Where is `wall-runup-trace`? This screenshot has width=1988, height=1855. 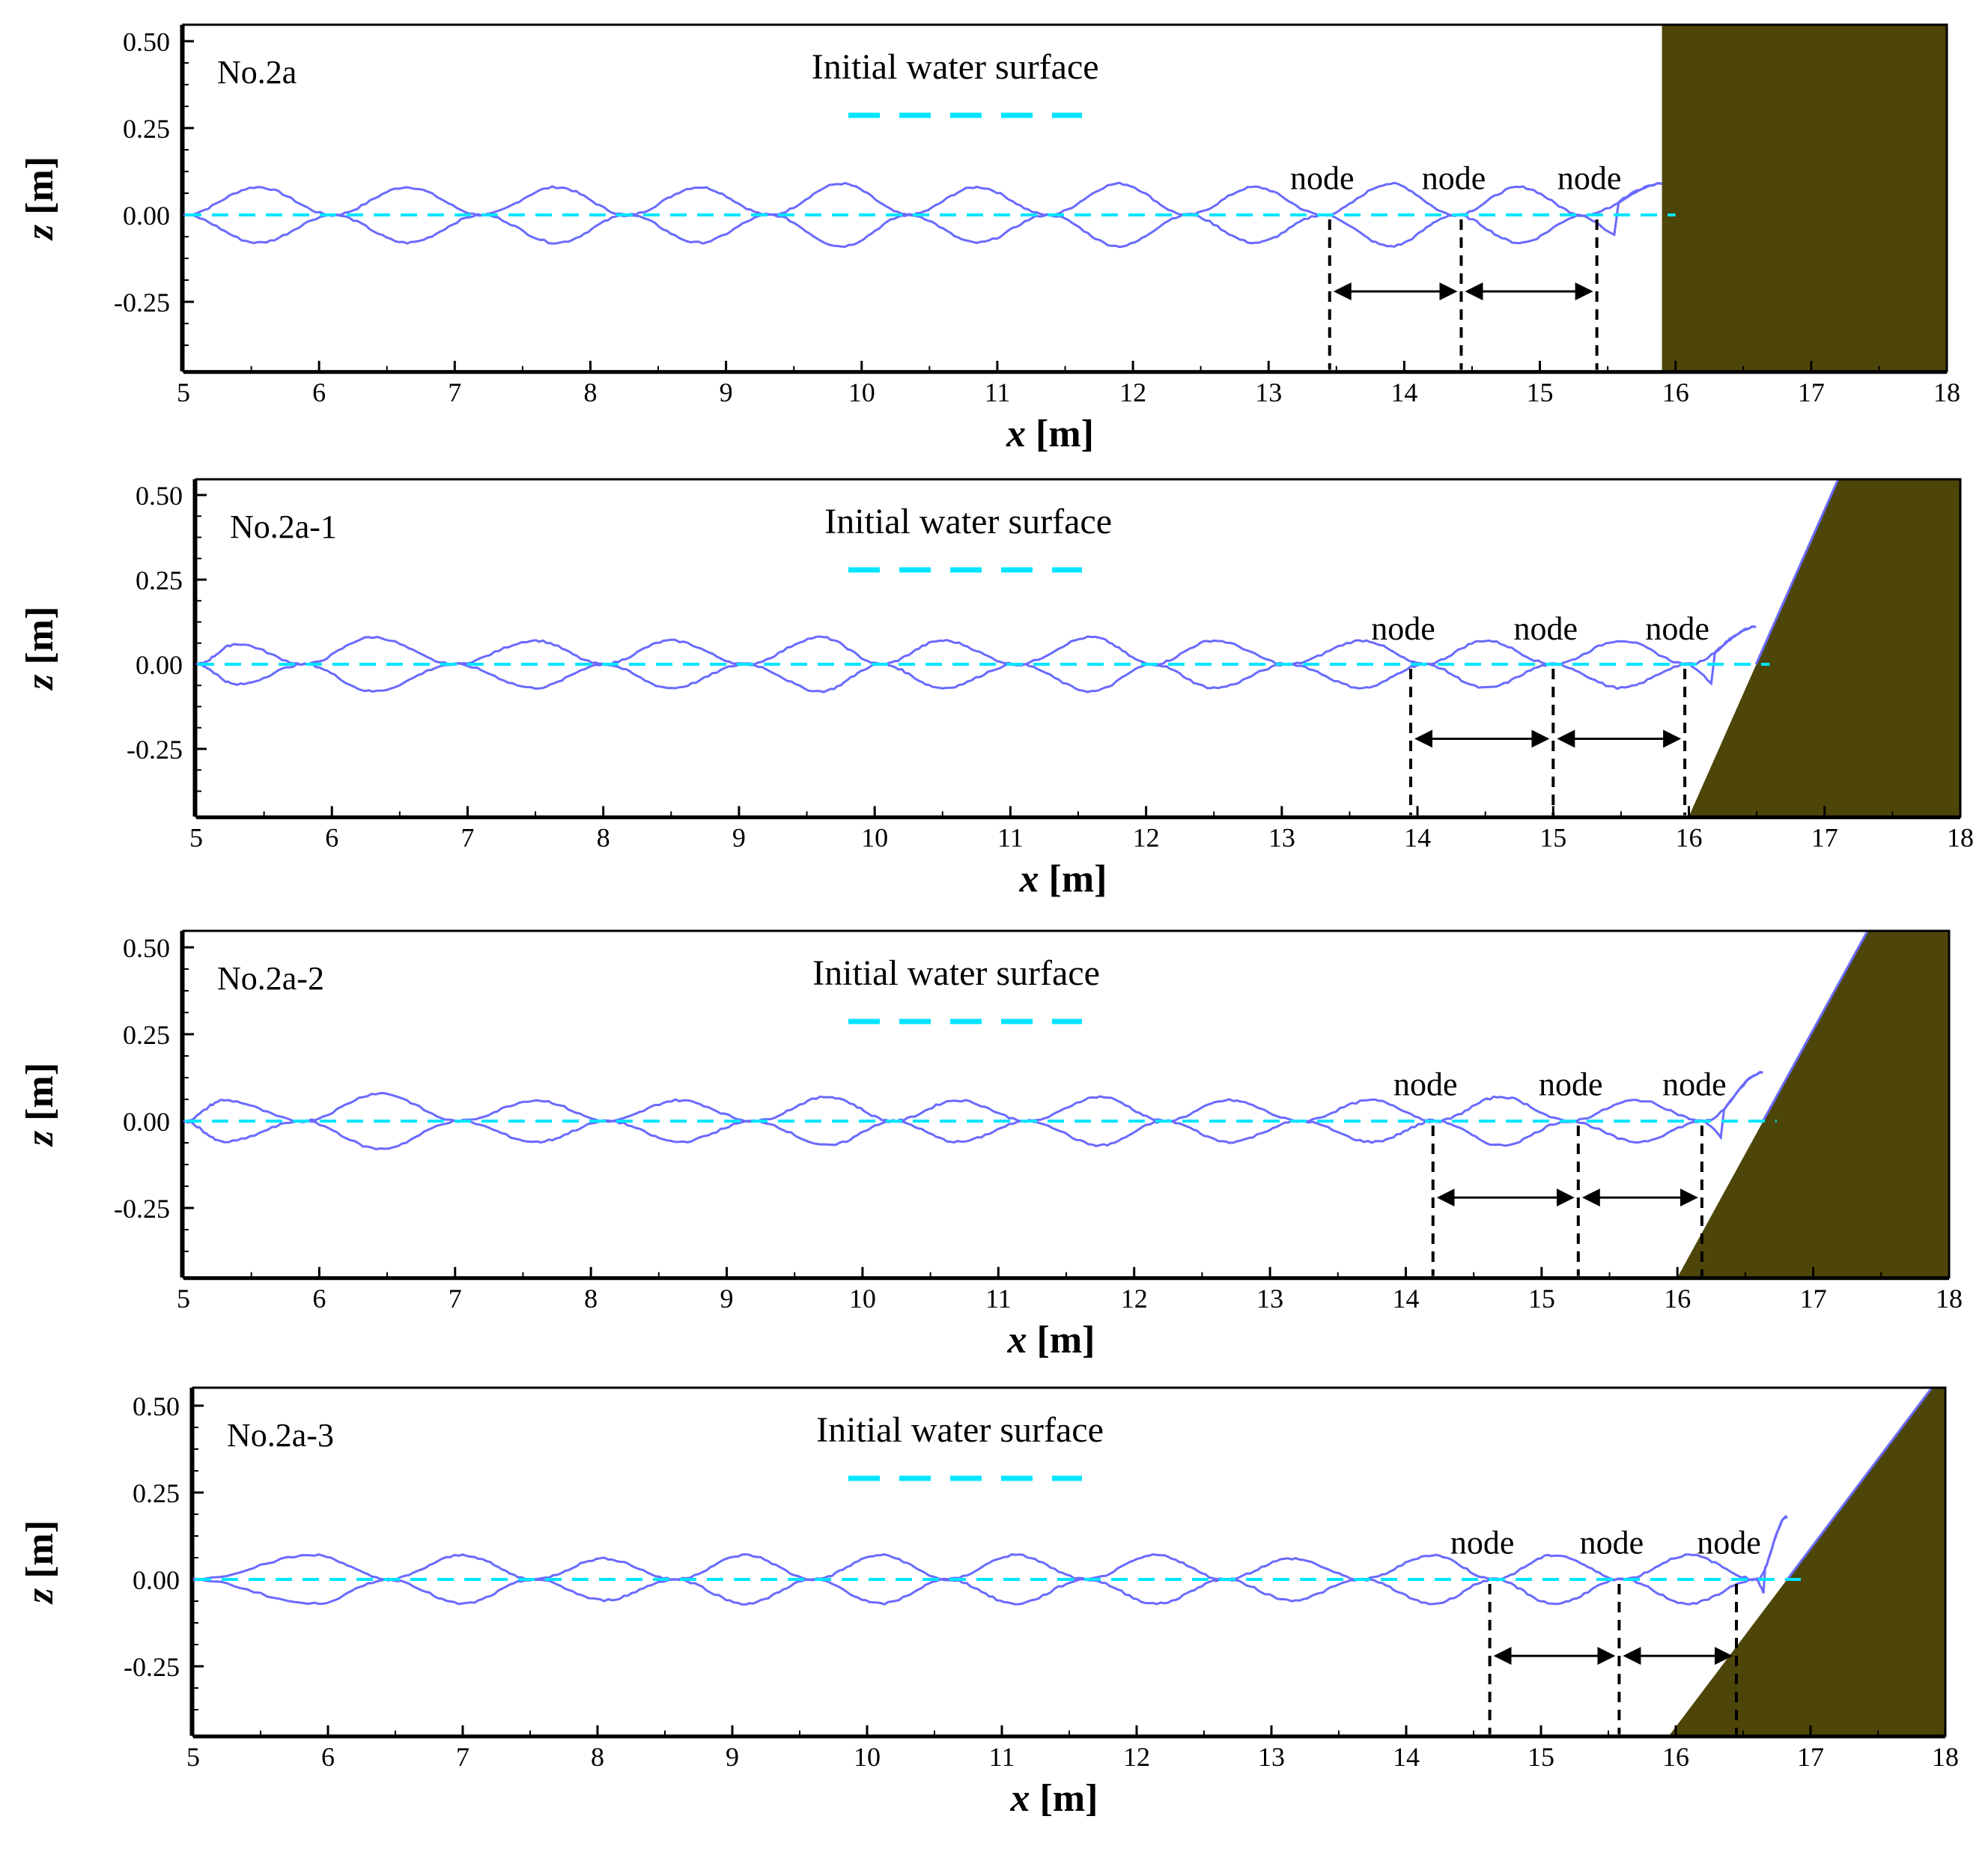
wall-runup-trace is located at coordinates (1859, 1483).